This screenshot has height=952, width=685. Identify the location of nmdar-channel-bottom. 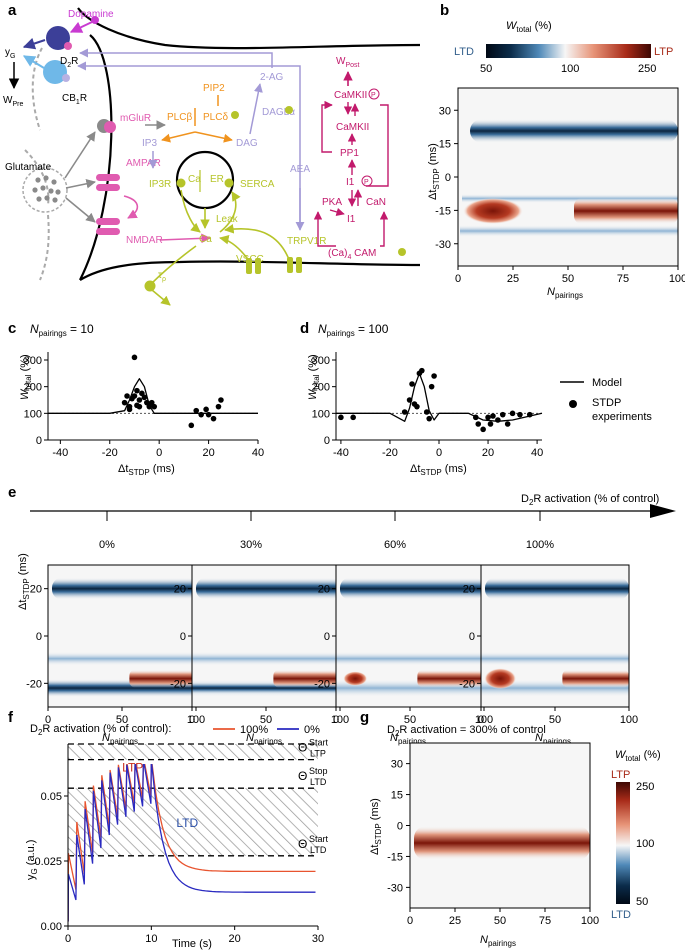
(108, 231).